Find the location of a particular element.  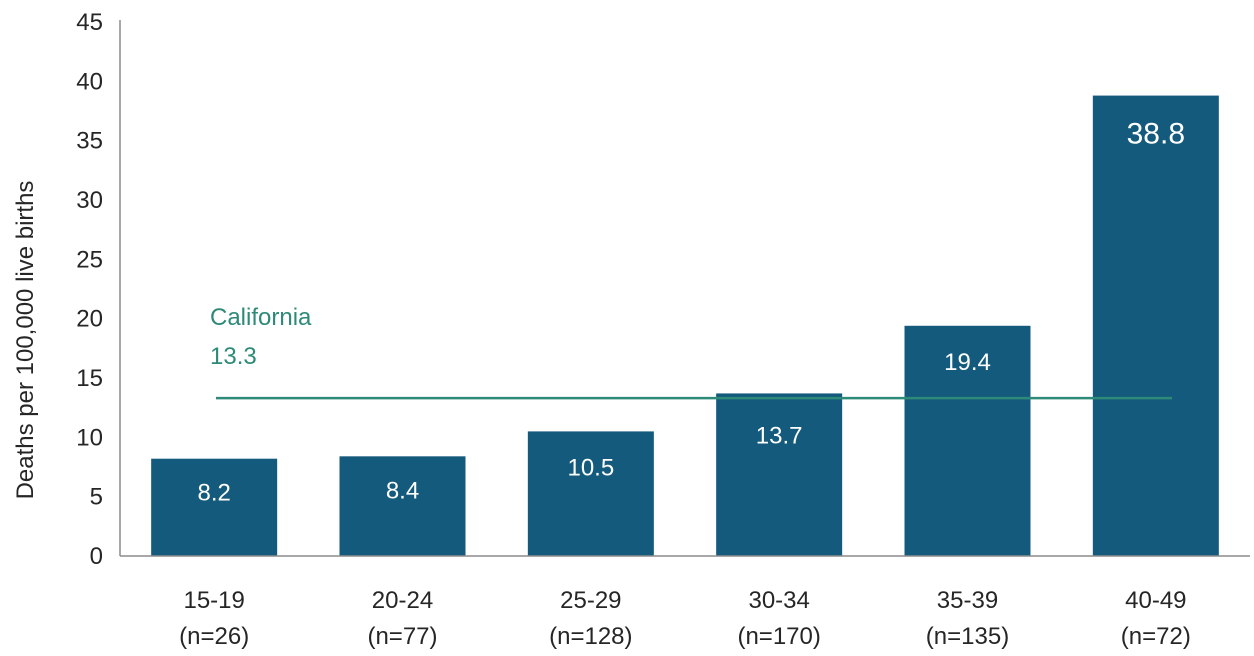

y-tick-label: 30 is located at coordinates (89, 200).